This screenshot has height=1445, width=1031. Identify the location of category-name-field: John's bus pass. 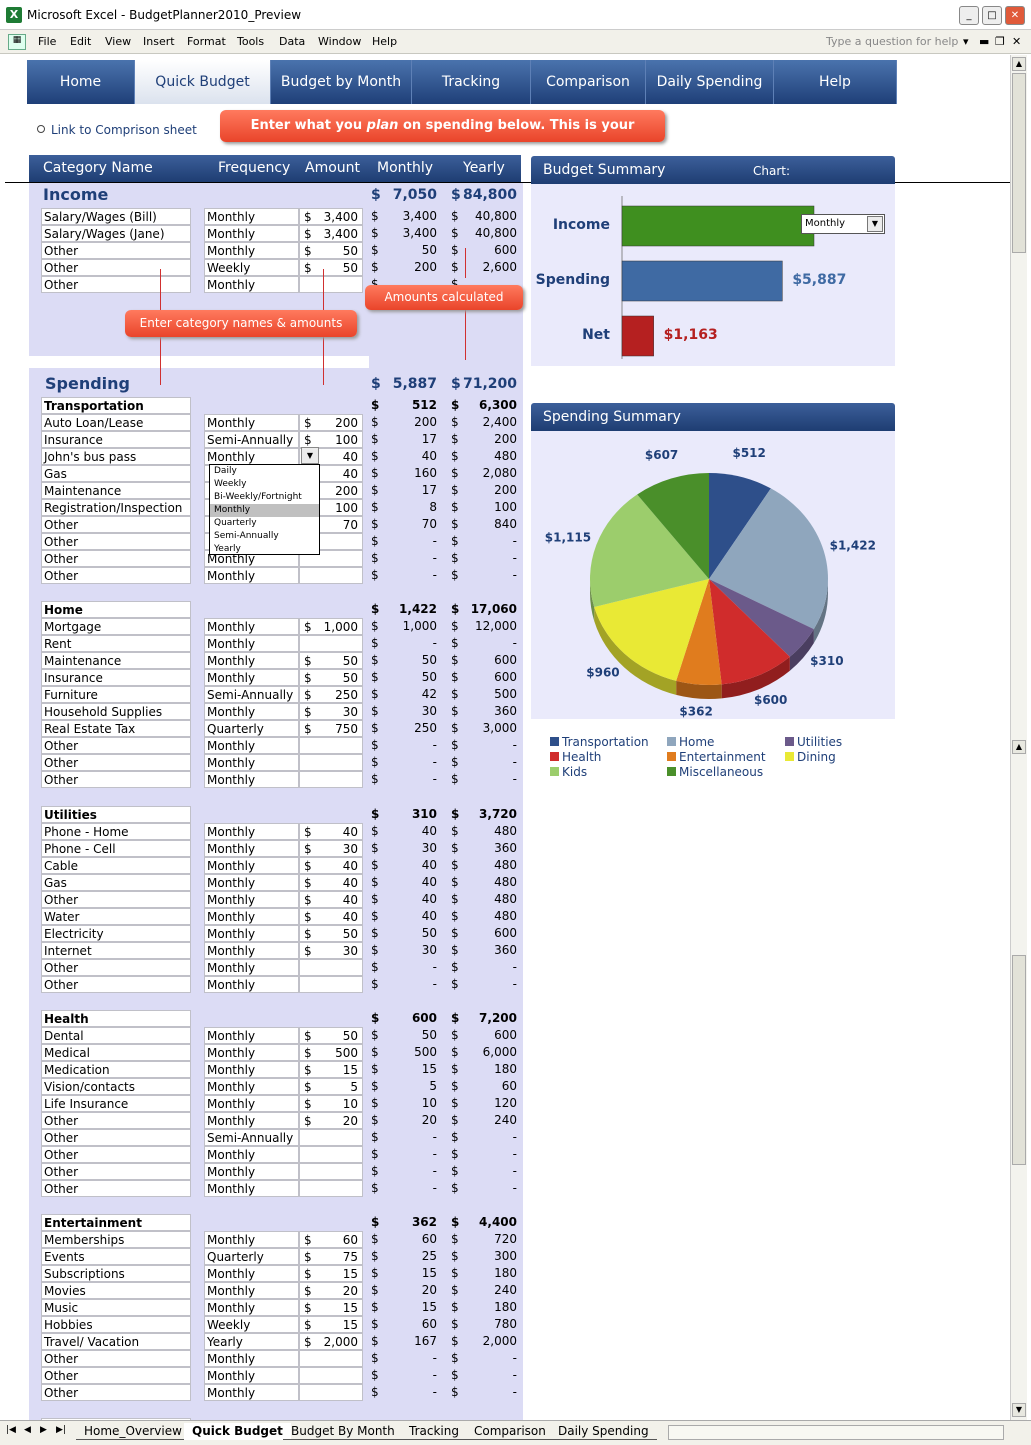
(116, 456).